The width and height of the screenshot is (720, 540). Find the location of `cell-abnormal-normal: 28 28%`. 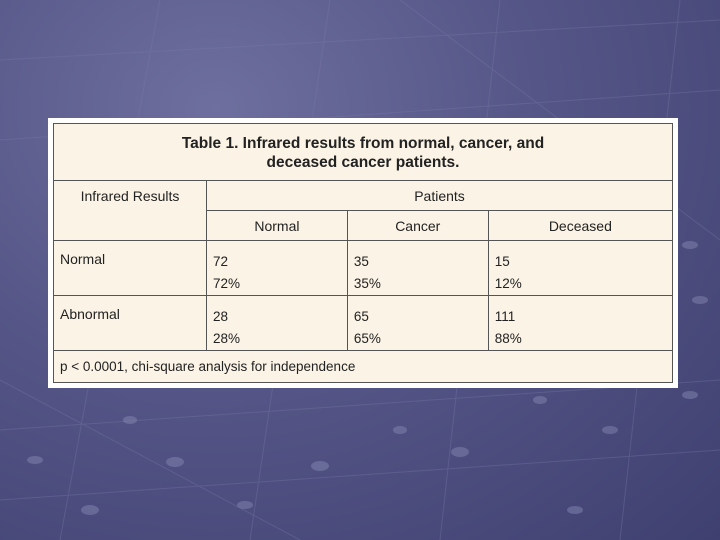

cell-abnormal-normal: 28 28% is located at coordinates (277, 323).